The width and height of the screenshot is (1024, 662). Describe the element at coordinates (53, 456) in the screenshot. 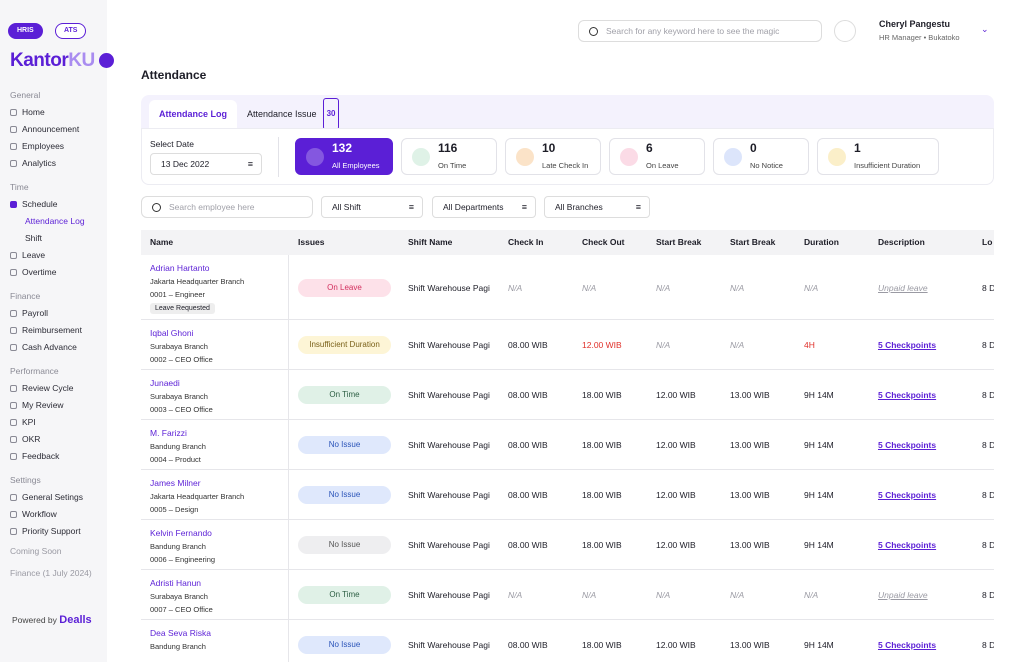

I see `nav-item: Feedback` at that location.